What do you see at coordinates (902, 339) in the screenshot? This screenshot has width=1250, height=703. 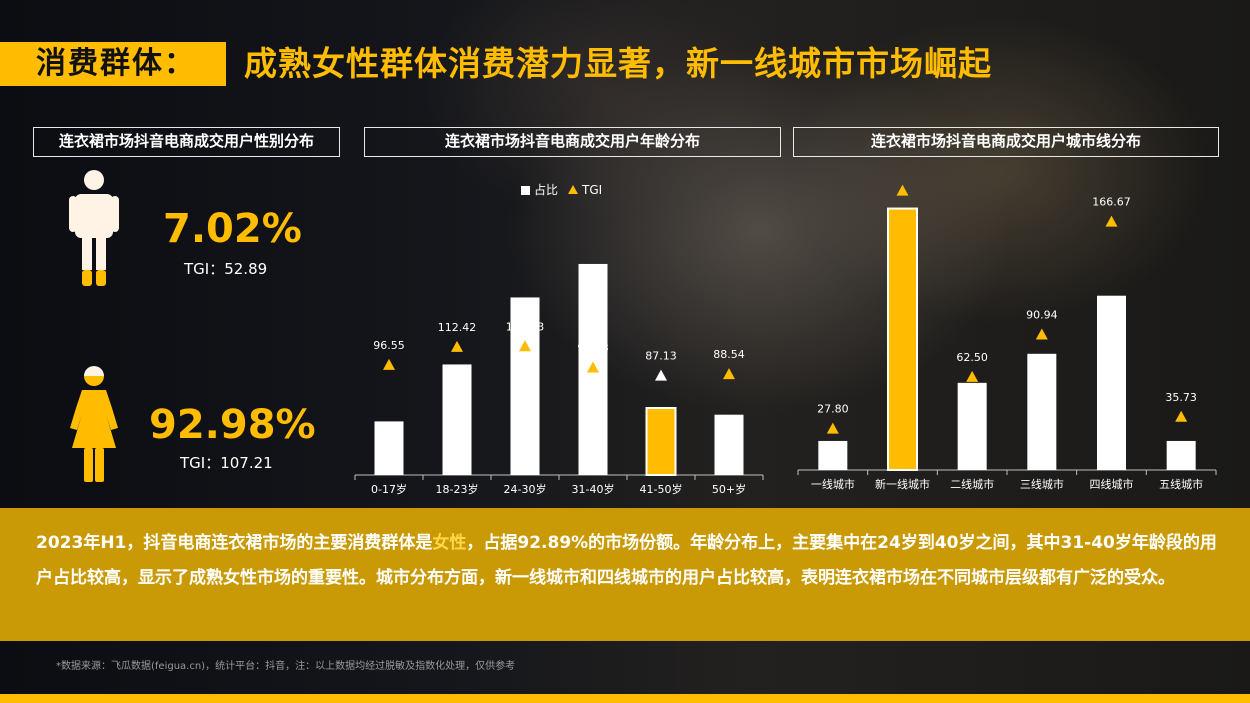 I see `bar-新一线城市` at bounding box center [902, 339].